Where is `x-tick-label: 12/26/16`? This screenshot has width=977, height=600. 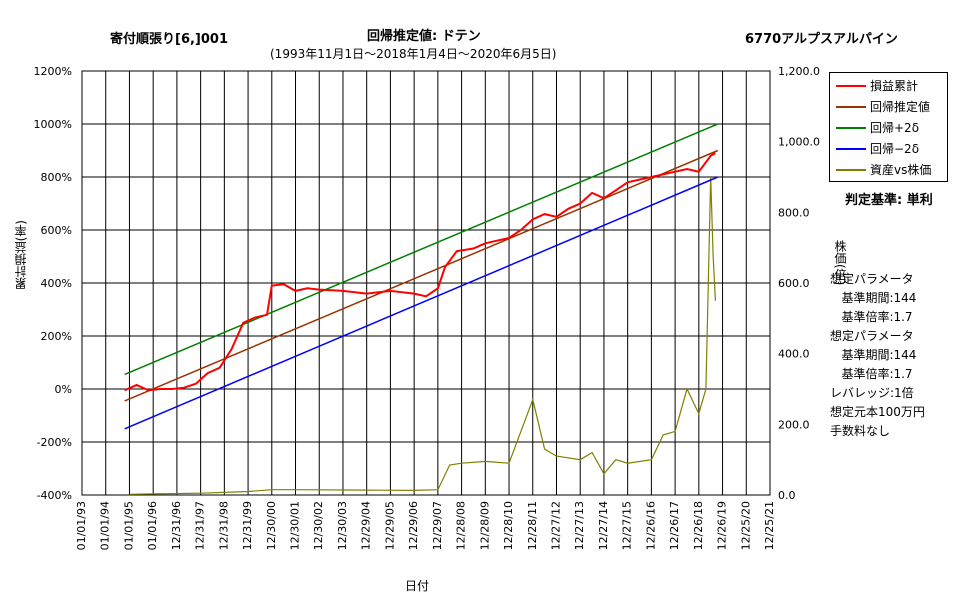 x-tick-label: 12/26/16 is located at coordinates (650, 525).